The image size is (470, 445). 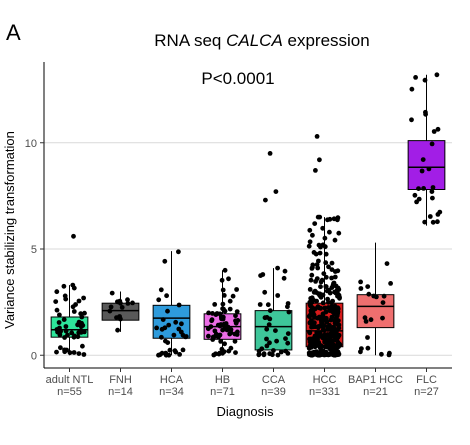 I want to click on panel-letter: A, so click(x=13, y=32).